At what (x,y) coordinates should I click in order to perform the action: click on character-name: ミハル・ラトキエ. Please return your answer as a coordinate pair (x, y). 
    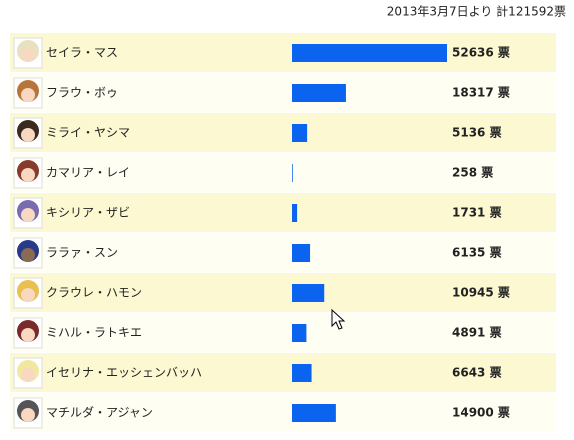
    Looking at the image, I should click on (94, 333).